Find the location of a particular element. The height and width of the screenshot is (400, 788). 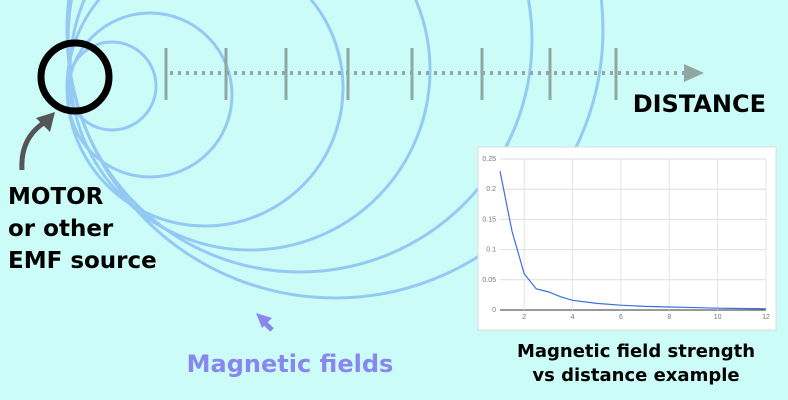

x-tick-label: 8 is located at coordinates (669, 317).